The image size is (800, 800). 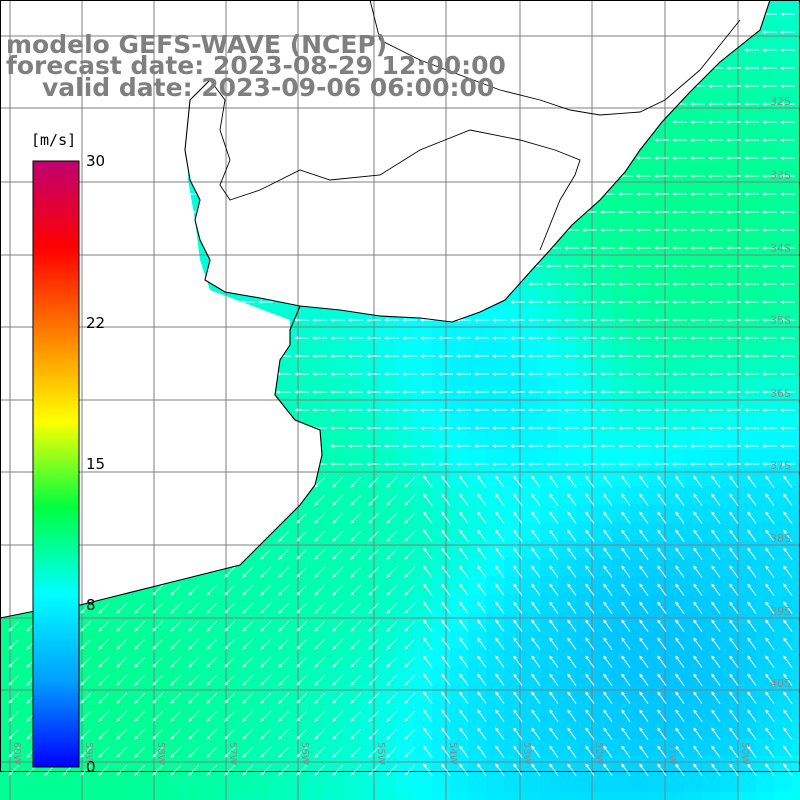 What do you see at coordinates (96, 464) in the screenshot?
I see `colorbar-tick-label: 15` at bounding box center [96, 464].